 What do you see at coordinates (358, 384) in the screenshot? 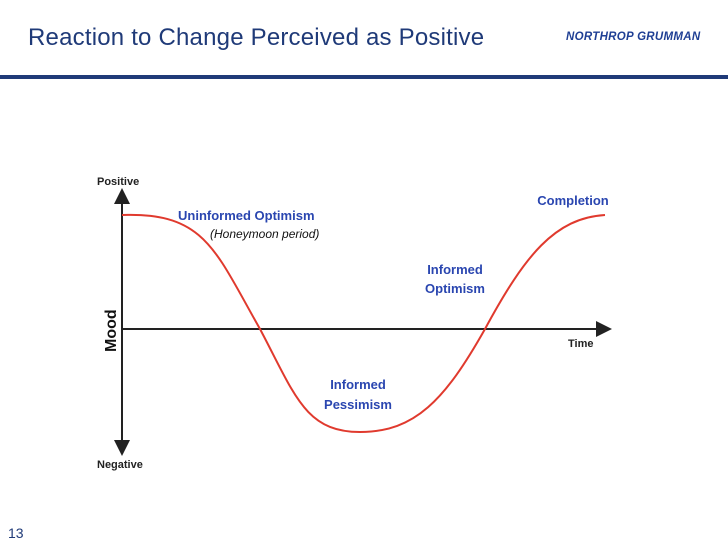
I see `informed-pessimism-label-line1: Informed` at bounding box center [358, 384].